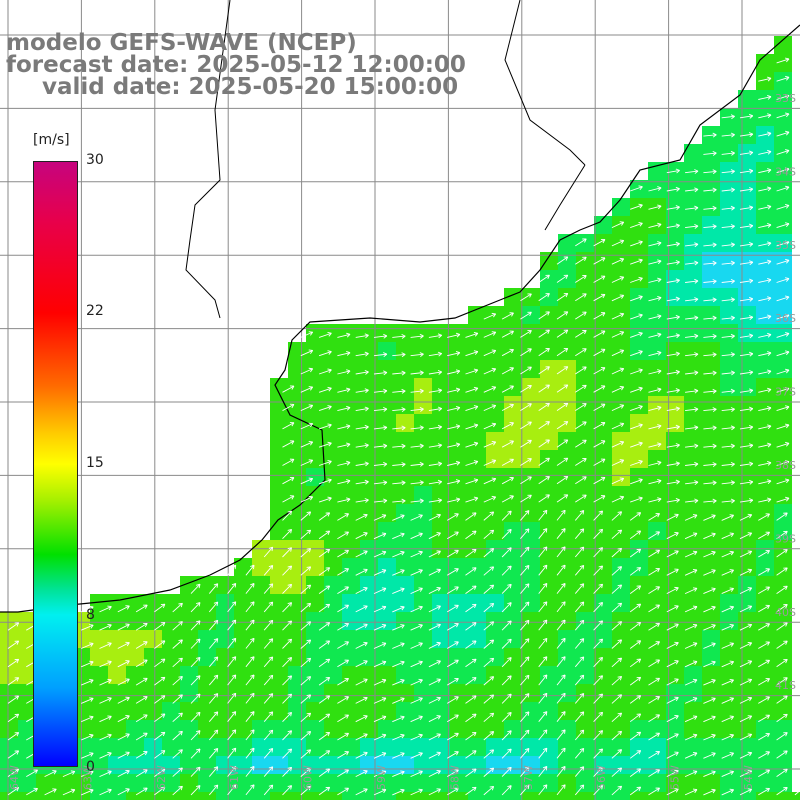  What do you see at coordinates (95, 463) in the screenshot?
I see `colorbar-tick-15: 15` at bounding box center [95, 463].